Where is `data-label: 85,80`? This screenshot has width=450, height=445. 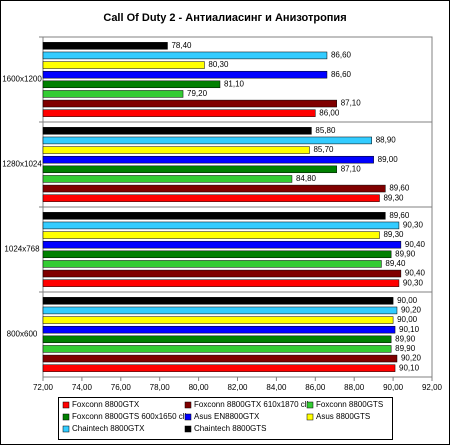 data-label: 85,80 is located at coordinates (325, 130).